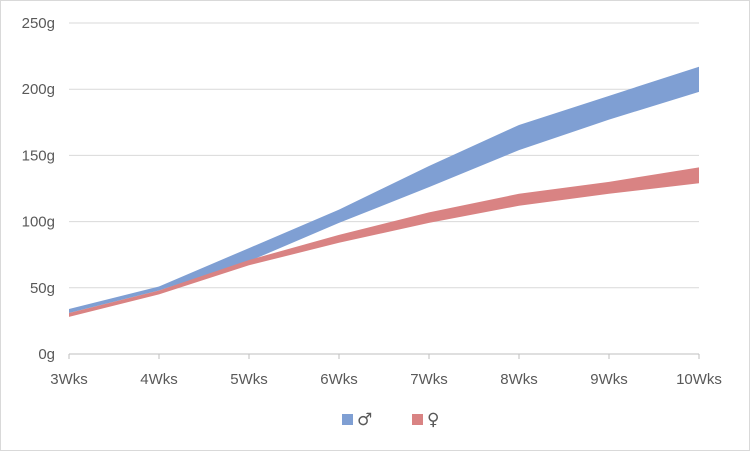 This screenshot has height=455, width=750. Describe the element at coordinates (38, 222) in the screenshot. I see `y-tick-label: 100g` at that location.